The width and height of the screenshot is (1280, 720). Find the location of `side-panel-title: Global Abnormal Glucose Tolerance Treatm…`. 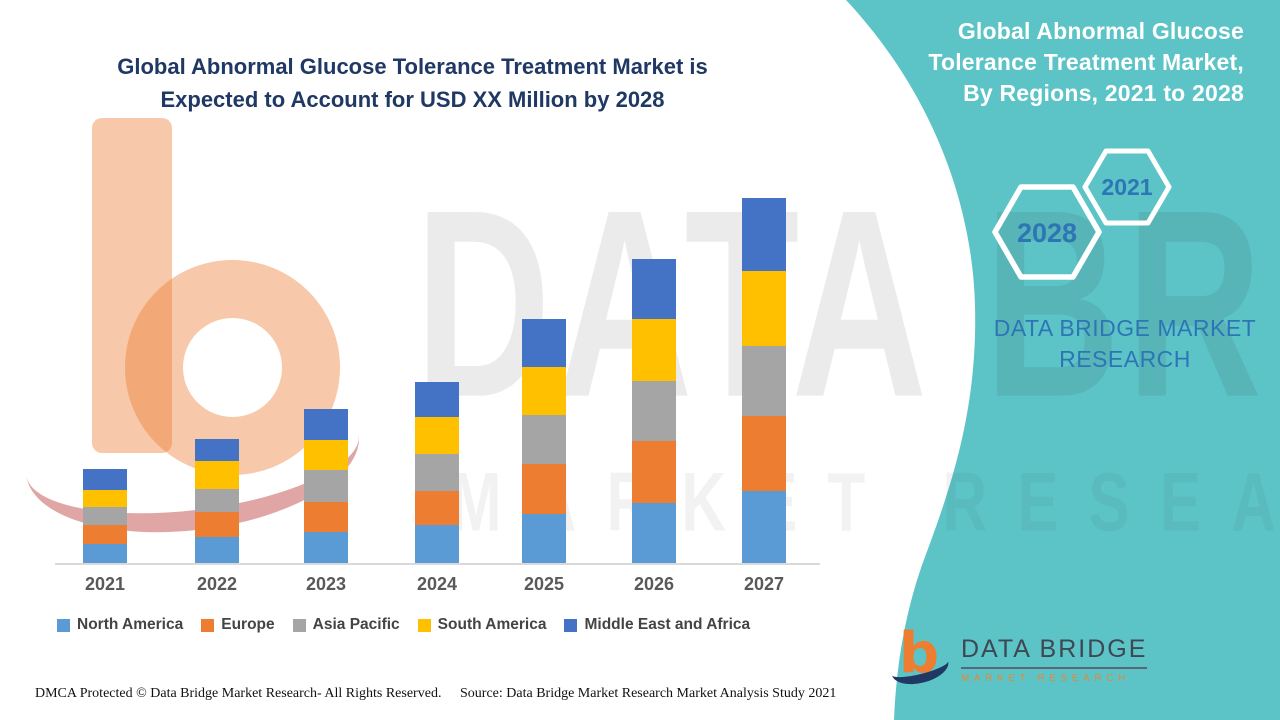

side-panel-title: Global Abnormal Glucose Tolerance Treatm… is located at coordinates (1059, 62).